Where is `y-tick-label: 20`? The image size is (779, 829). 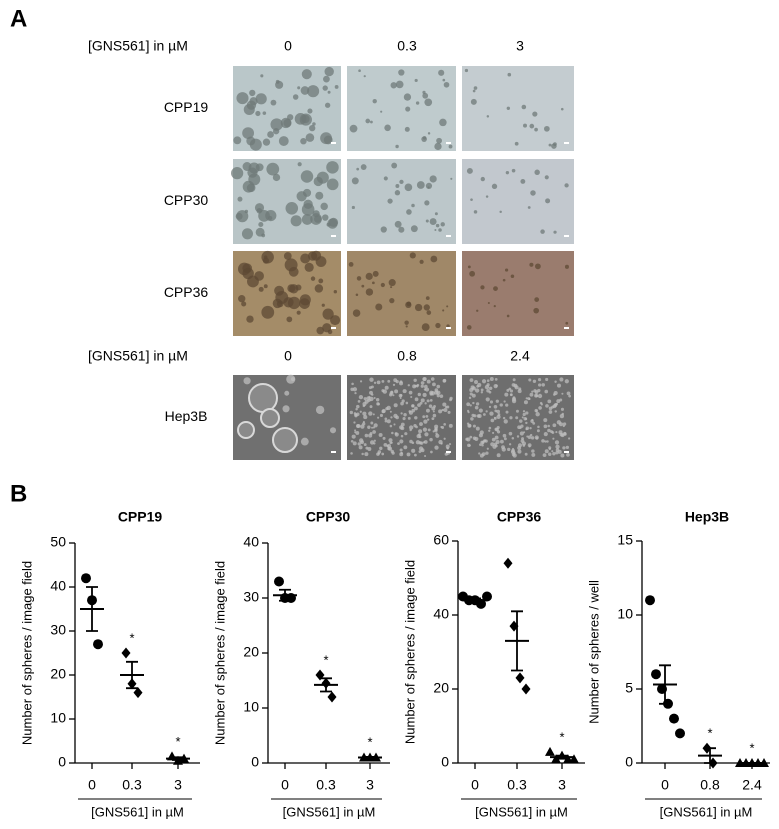
y-tick-label: 20 is located at coordinates (251, 652).